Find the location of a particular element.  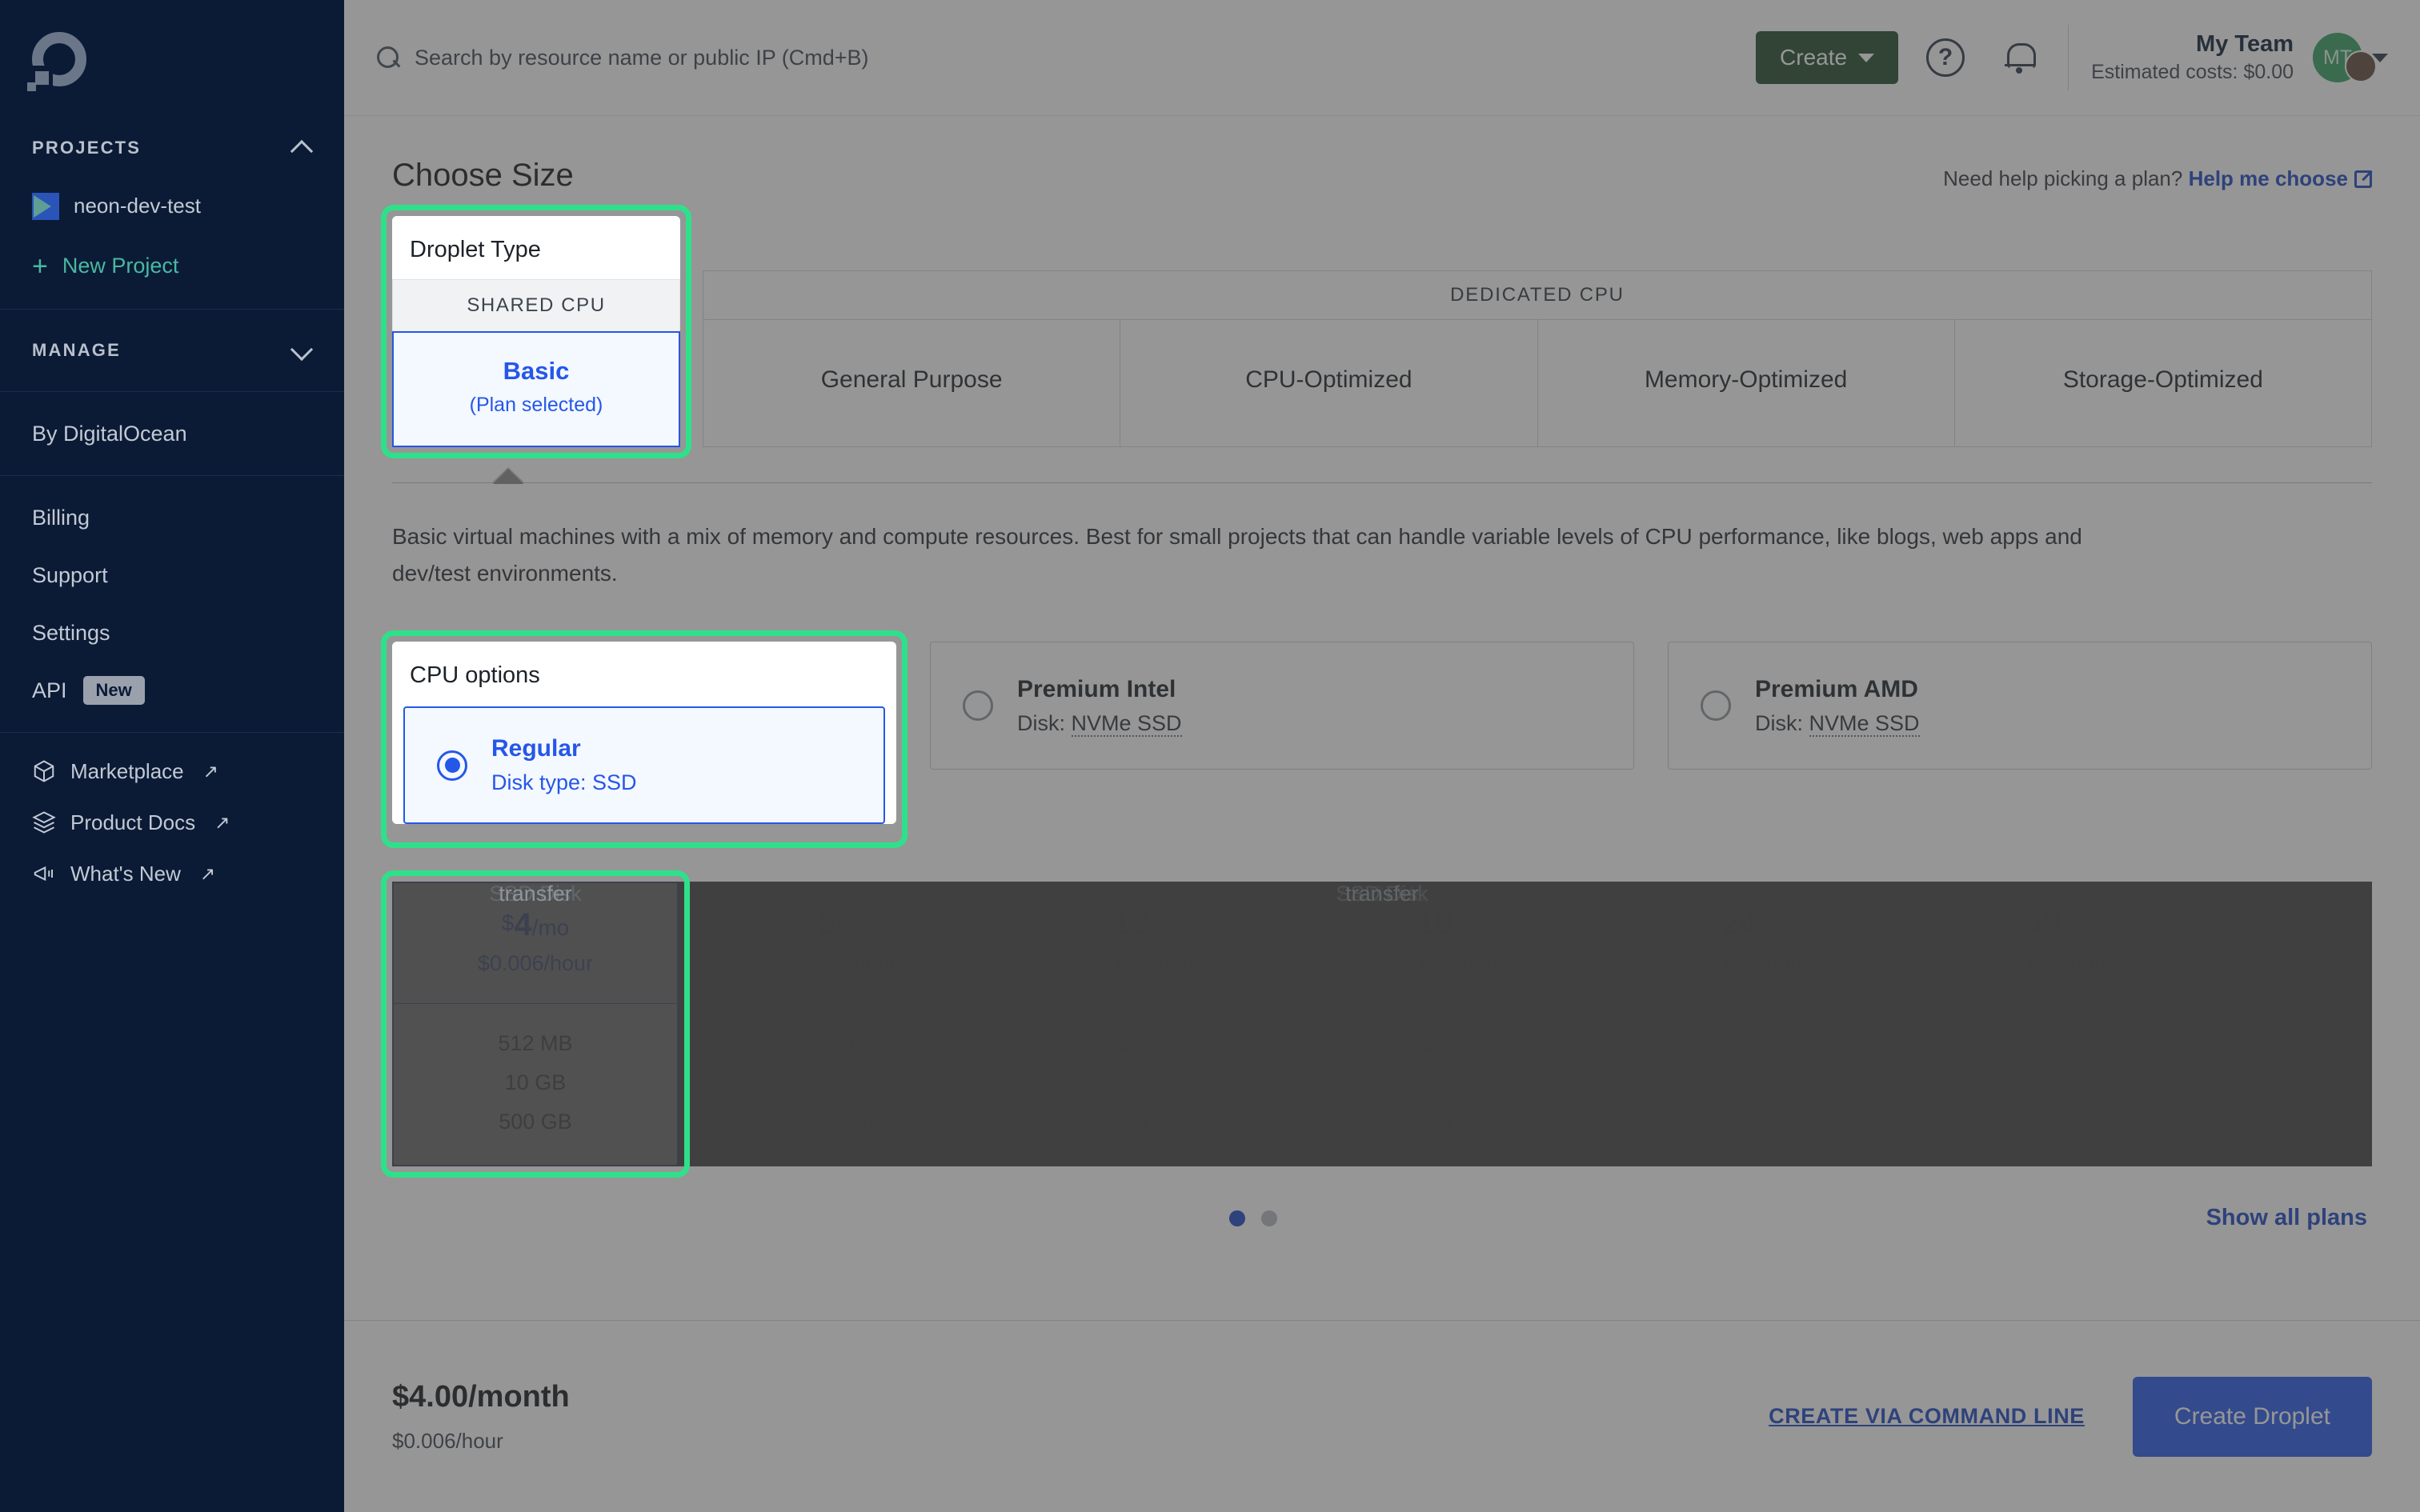

team-name: My Team is located at coordinates (2245, 44).